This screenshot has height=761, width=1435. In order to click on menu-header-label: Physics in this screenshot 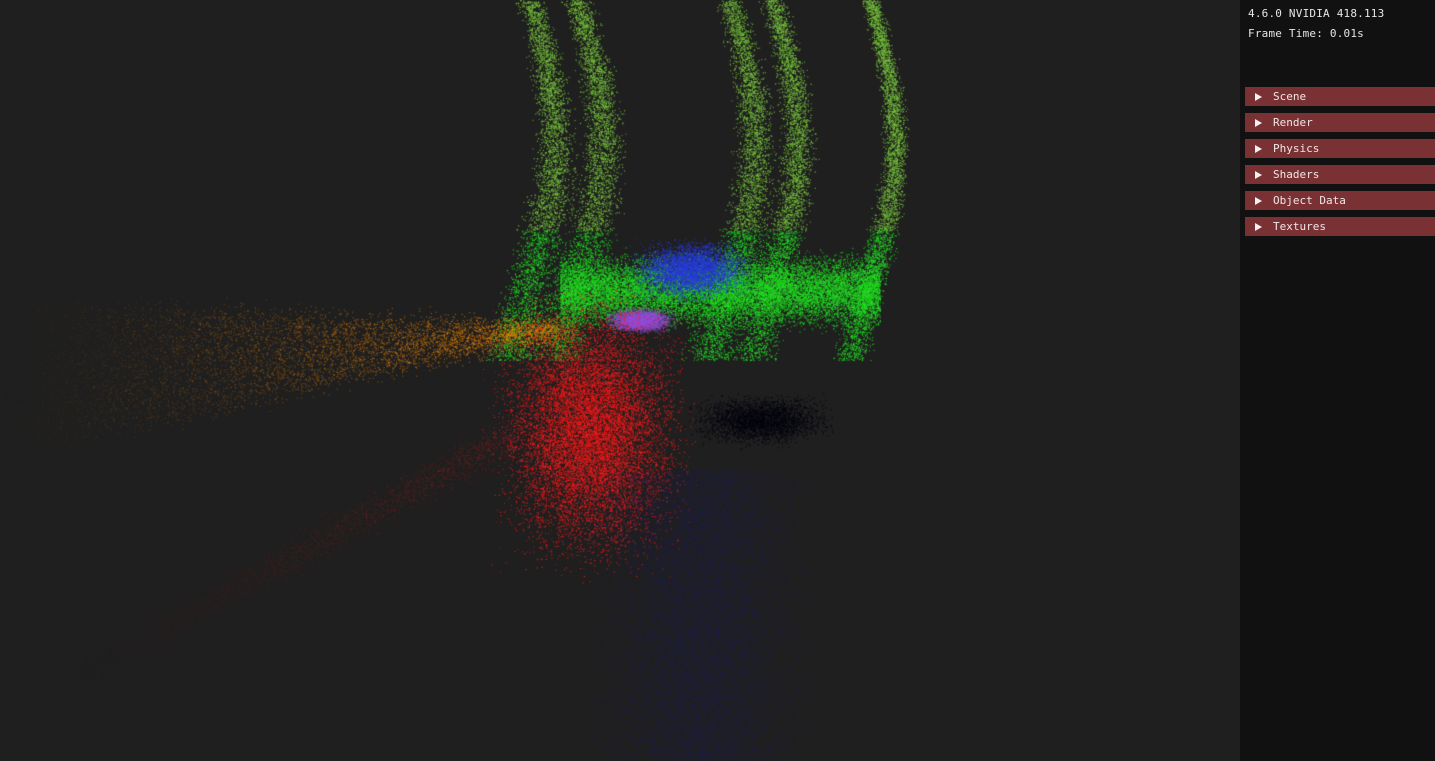, I will do `click(1296, 148)`.